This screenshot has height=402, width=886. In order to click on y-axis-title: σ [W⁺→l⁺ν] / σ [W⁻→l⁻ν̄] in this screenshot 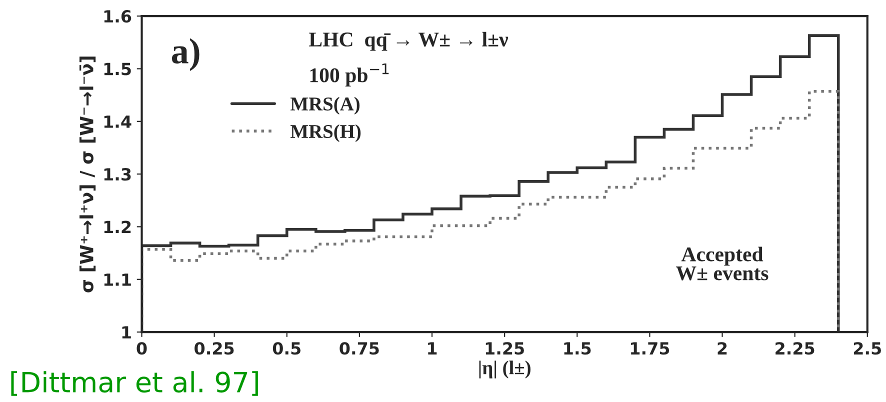, I will do `click(87, 174)`.